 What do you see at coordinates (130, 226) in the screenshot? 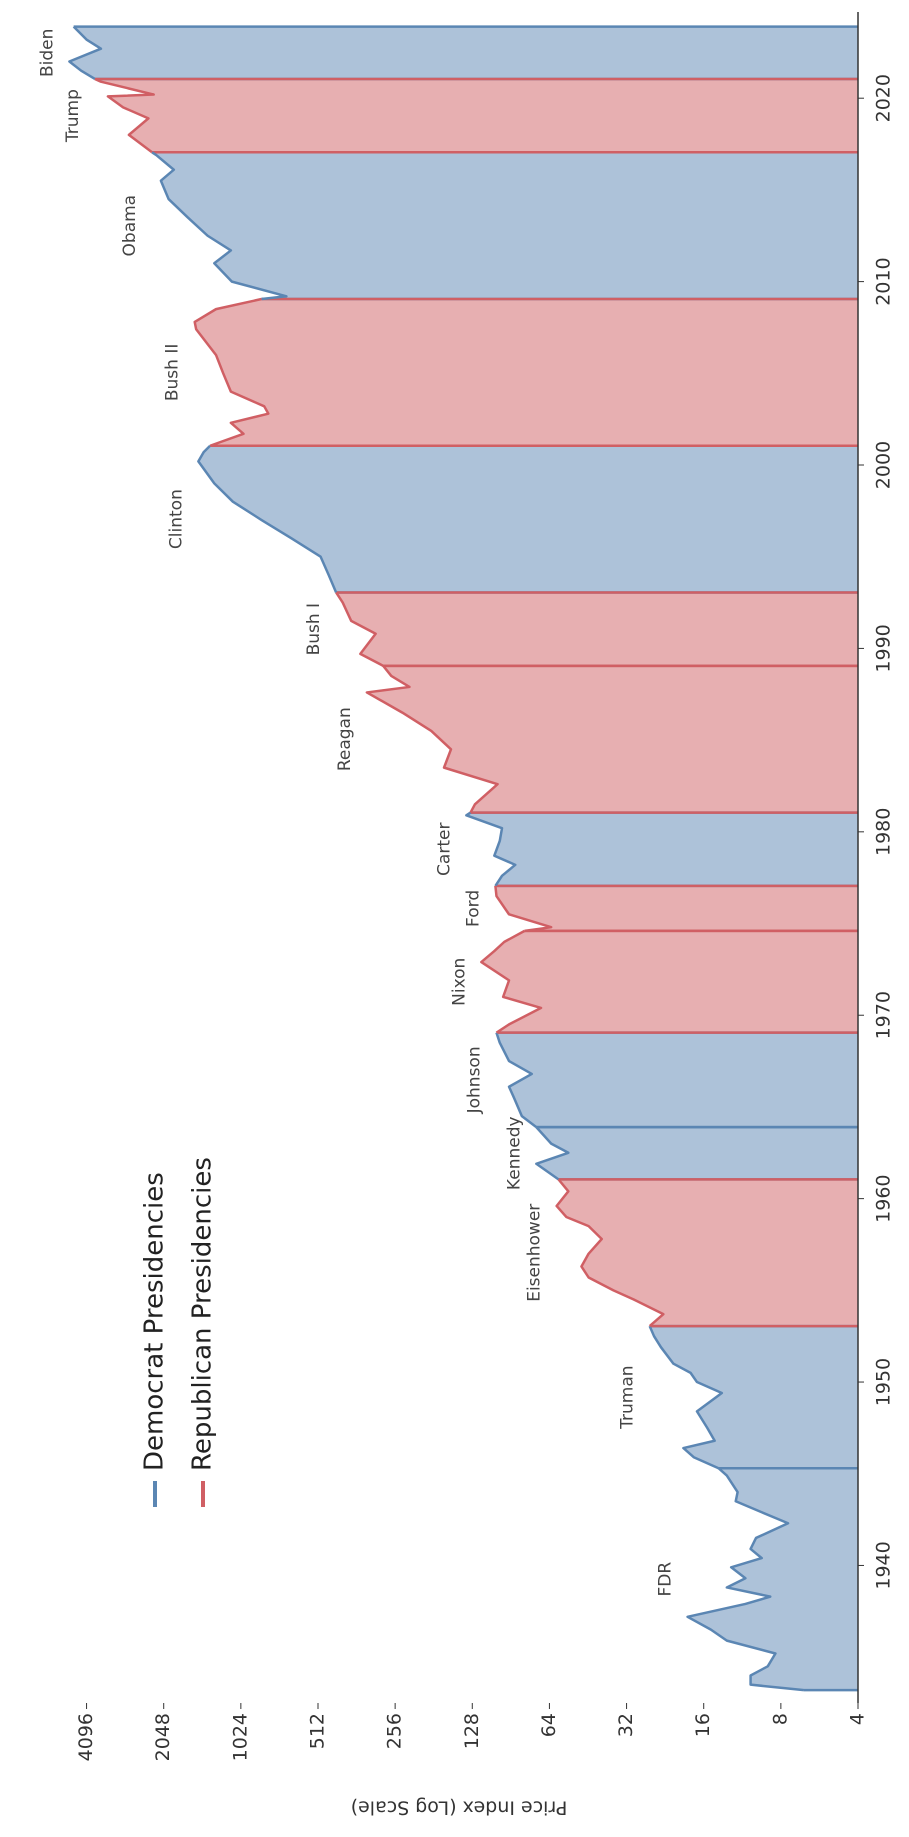
I see `president-label: Obama` at bounding box center [130, 226].